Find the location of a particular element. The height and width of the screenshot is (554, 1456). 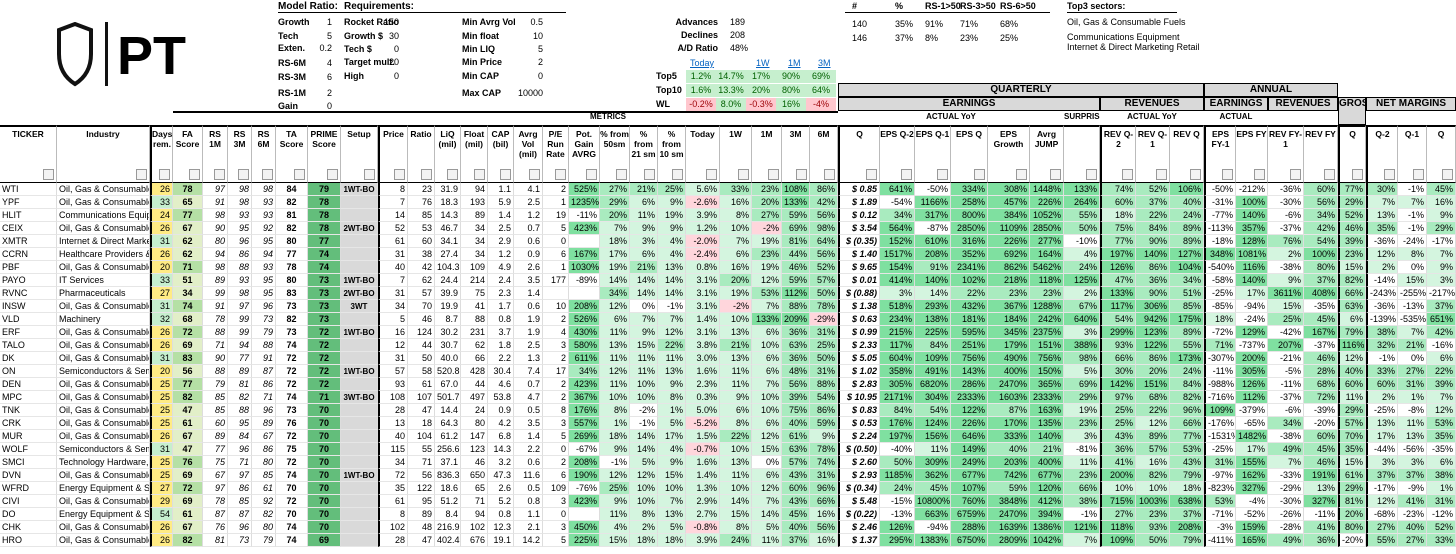

cell: 5% is located at coordinates (672, 423).